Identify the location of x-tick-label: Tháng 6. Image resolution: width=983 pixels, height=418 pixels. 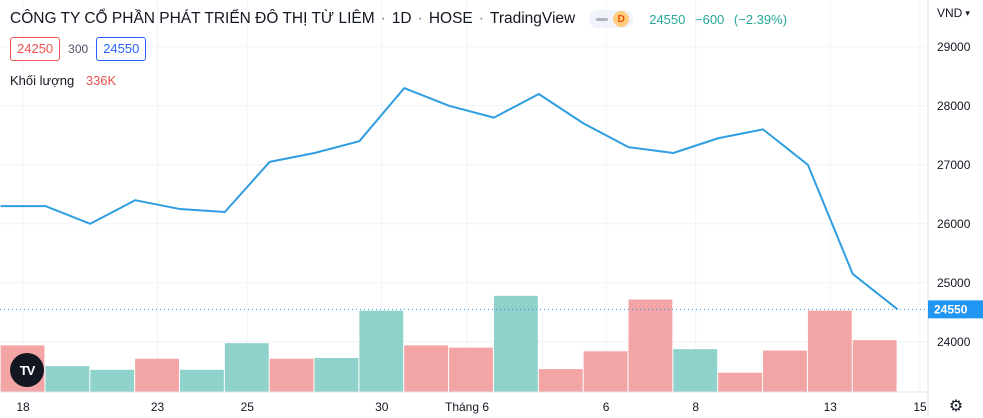
(467, 407).